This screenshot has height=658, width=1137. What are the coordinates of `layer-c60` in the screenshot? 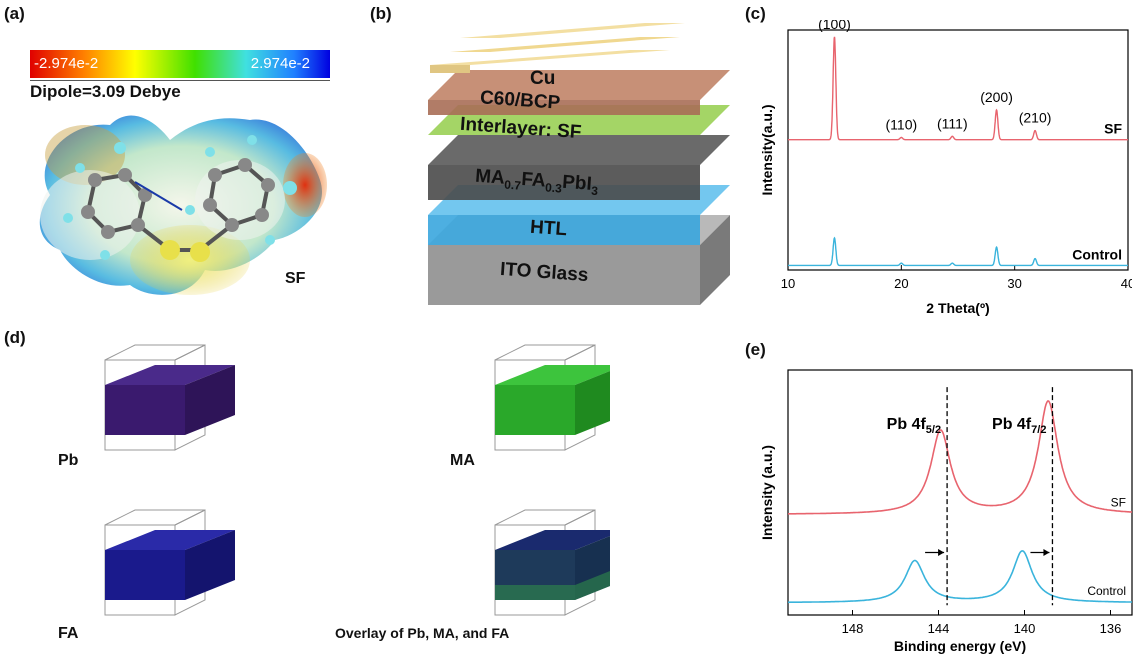 It's located at (579, 92).